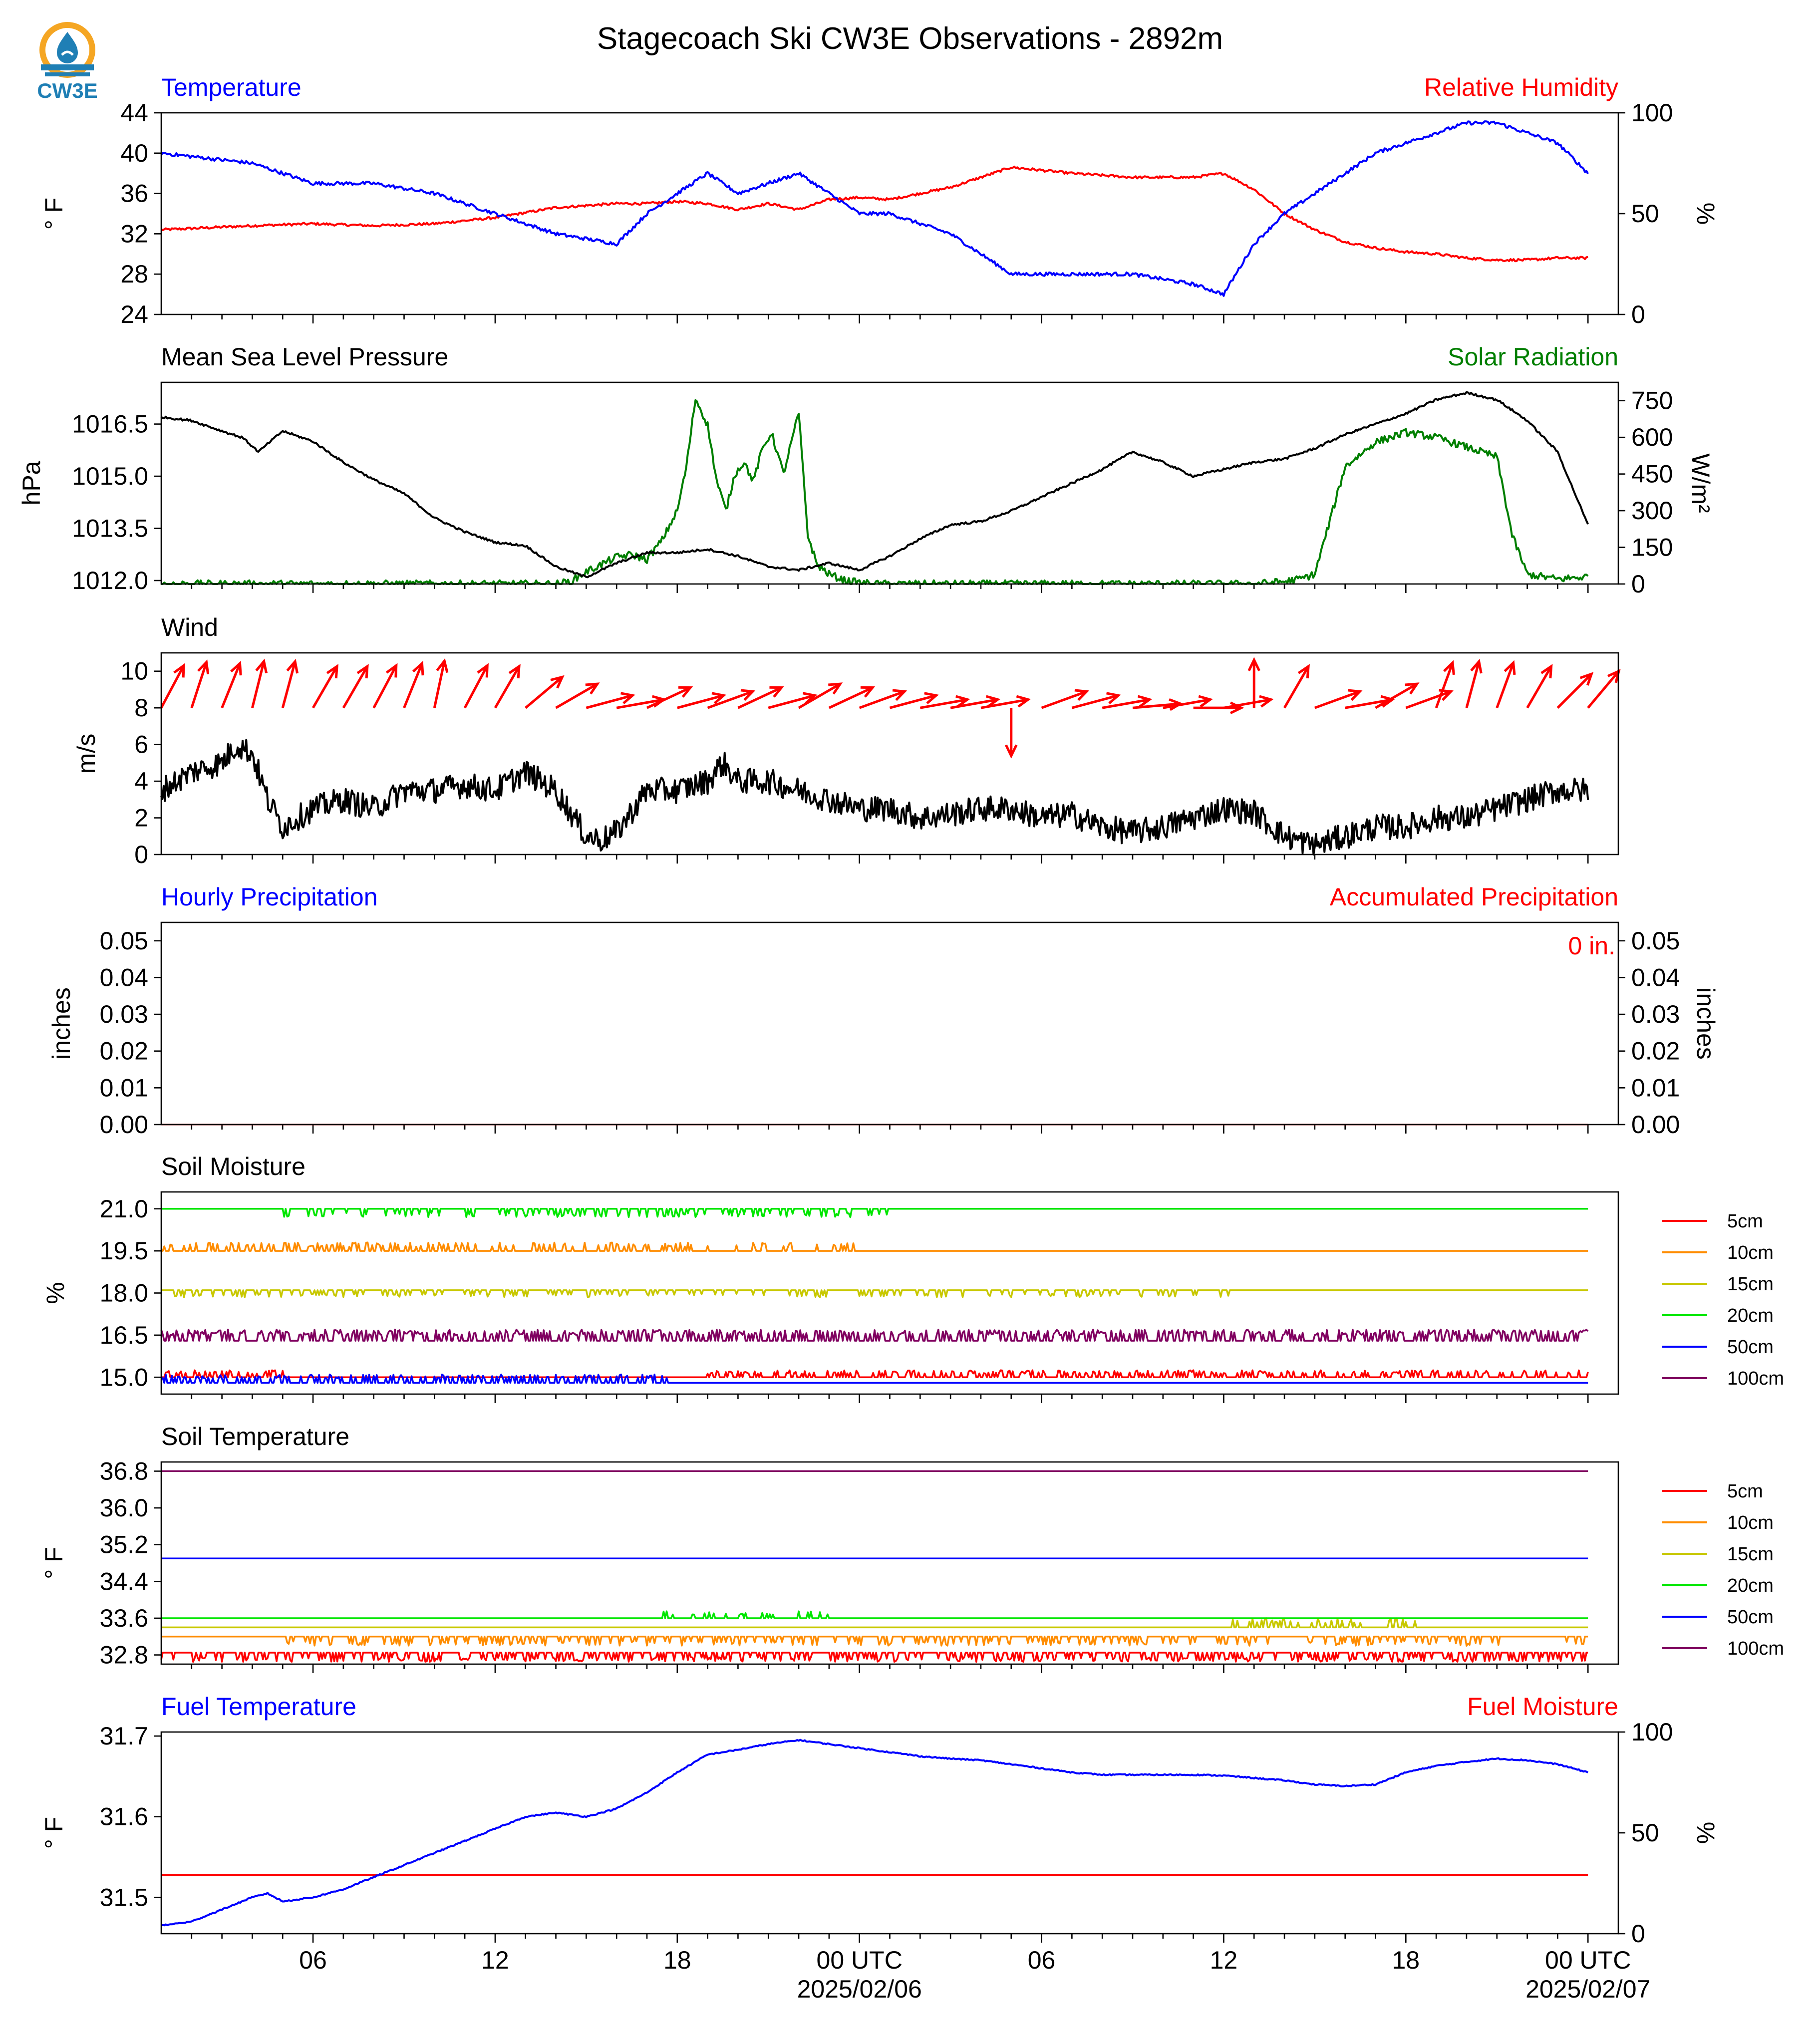  I want to click on wind-y-tick-label: 0, so click(141, 855).